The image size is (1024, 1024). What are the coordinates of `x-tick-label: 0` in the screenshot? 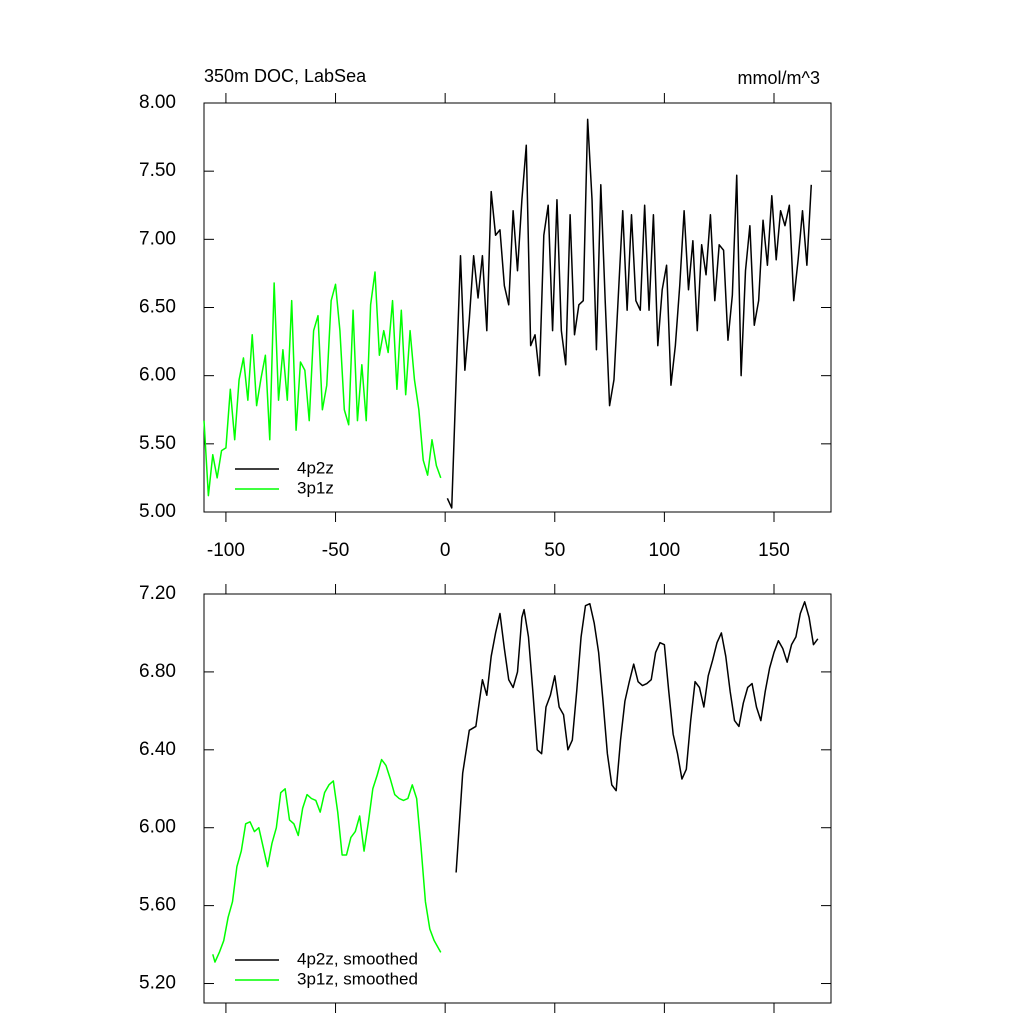 It's located at (445, 550).